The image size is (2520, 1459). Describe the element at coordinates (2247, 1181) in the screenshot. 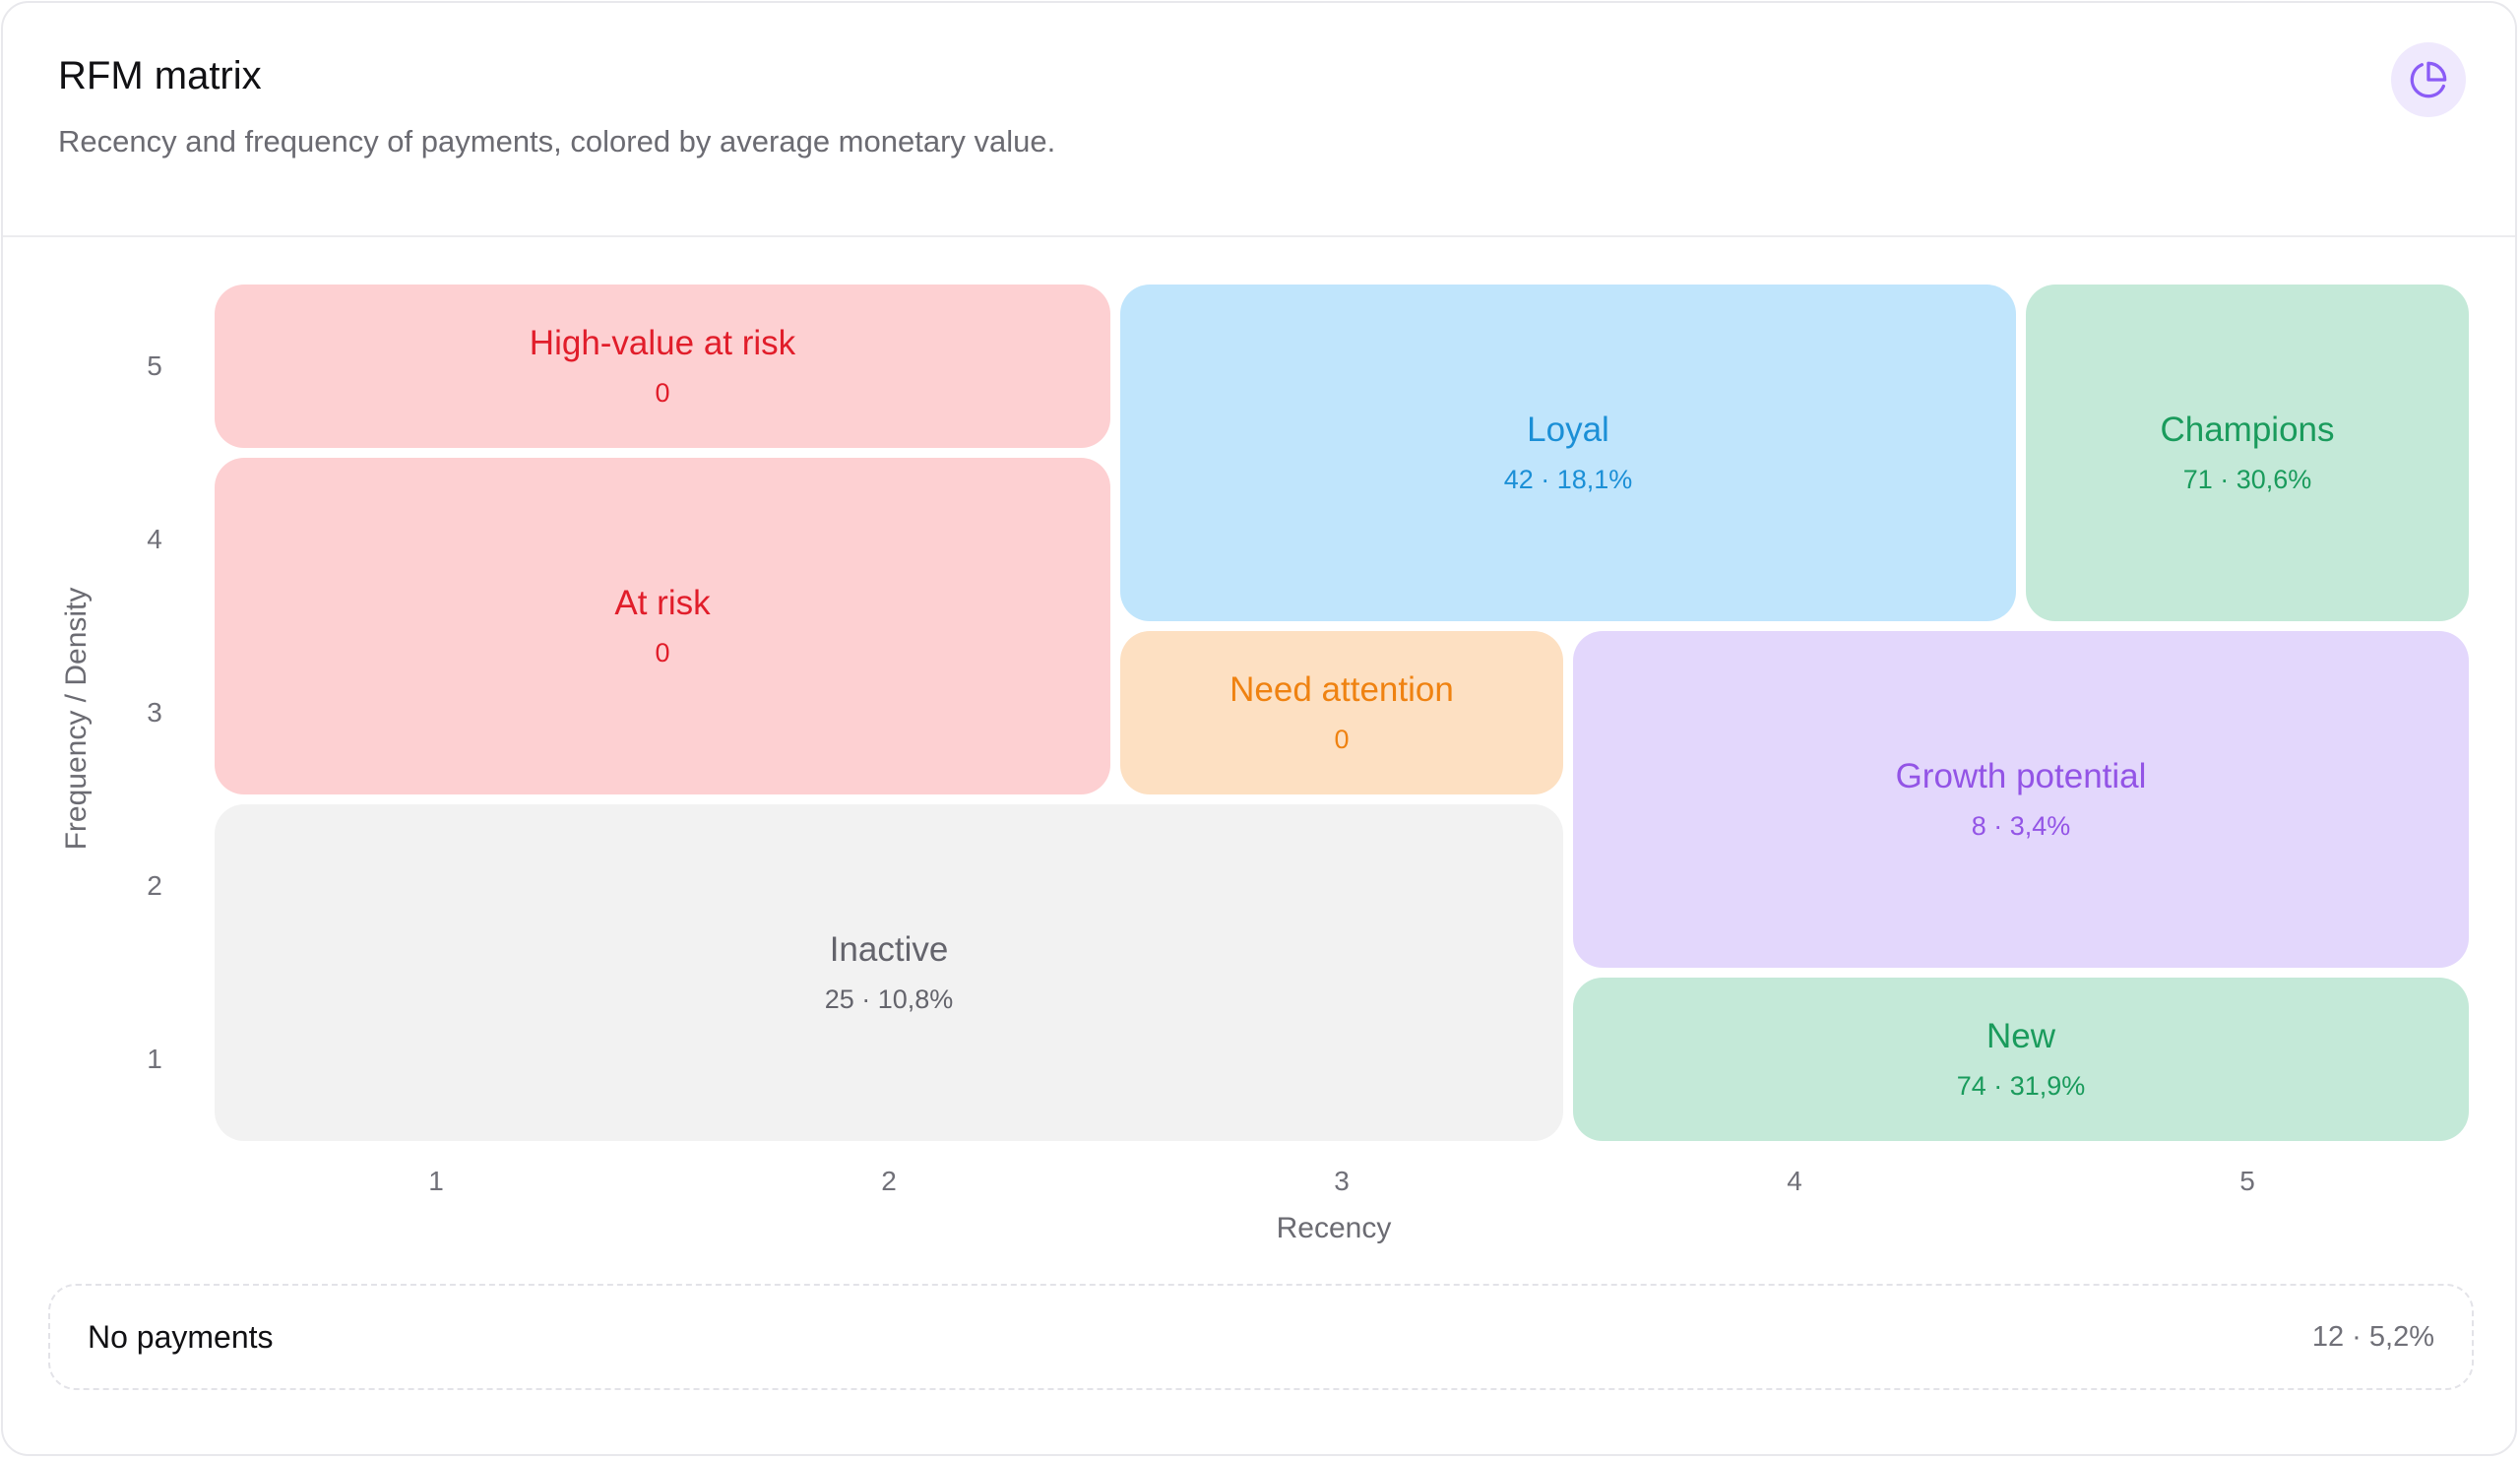

I see `x-tick-label: 5` at that location.